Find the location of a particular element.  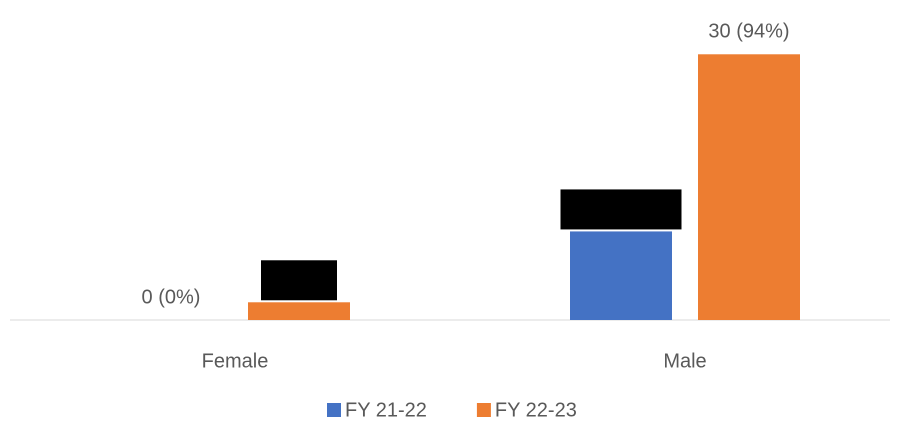

legend-label: FY 22-23 is located at coordinates (536, 410).